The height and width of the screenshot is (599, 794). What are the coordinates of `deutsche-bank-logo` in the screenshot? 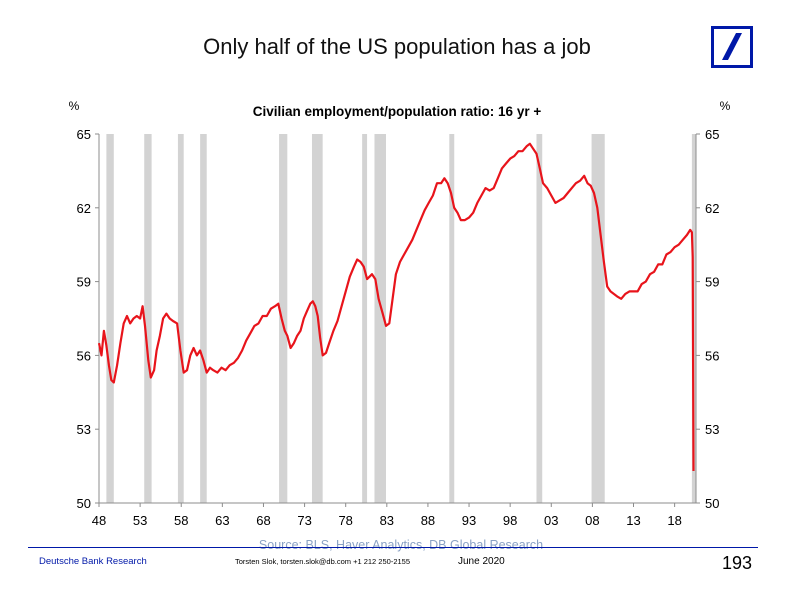 It's located at (732, 47).